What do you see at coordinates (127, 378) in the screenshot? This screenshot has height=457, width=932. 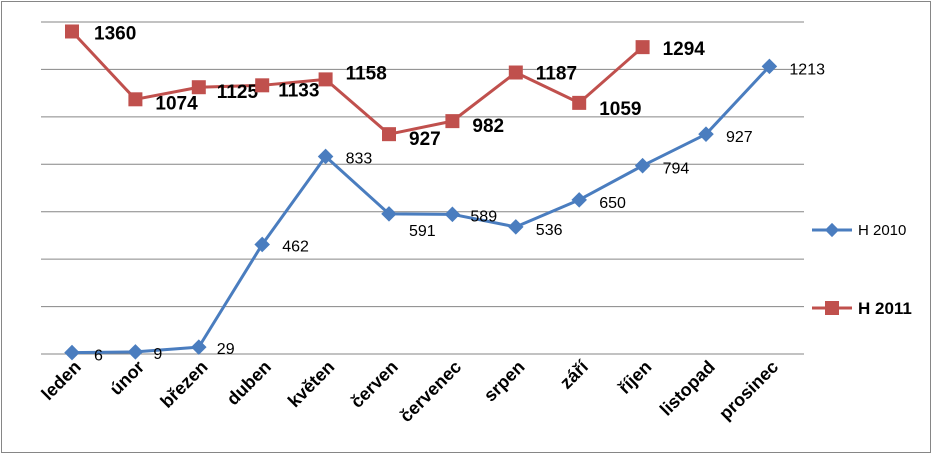 I see `x-tick-label: únor` at bounding box center [127, 378].